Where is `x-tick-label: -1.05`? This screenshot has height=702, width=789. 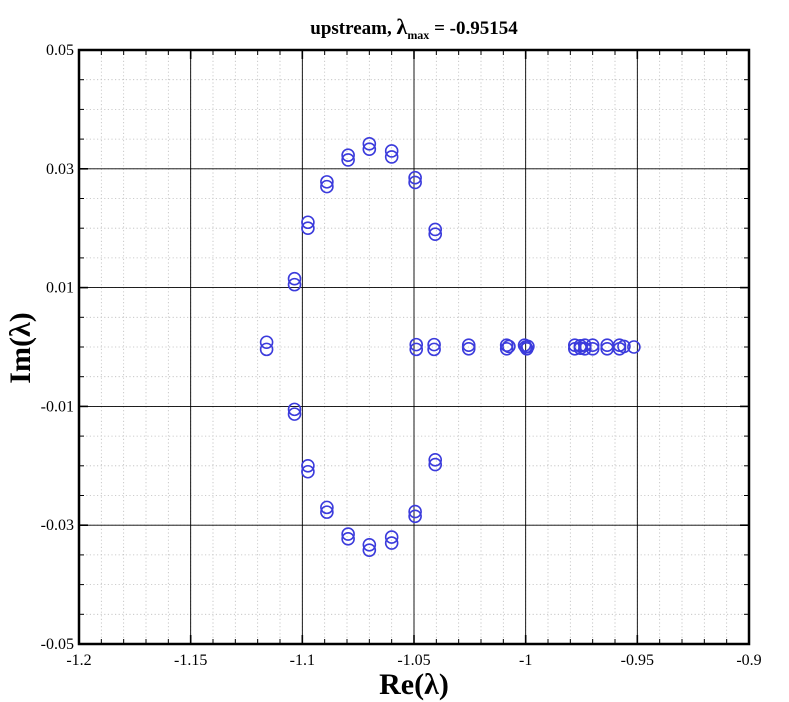
x-tick-label: -1.05 is located at coordinates (413, 660).